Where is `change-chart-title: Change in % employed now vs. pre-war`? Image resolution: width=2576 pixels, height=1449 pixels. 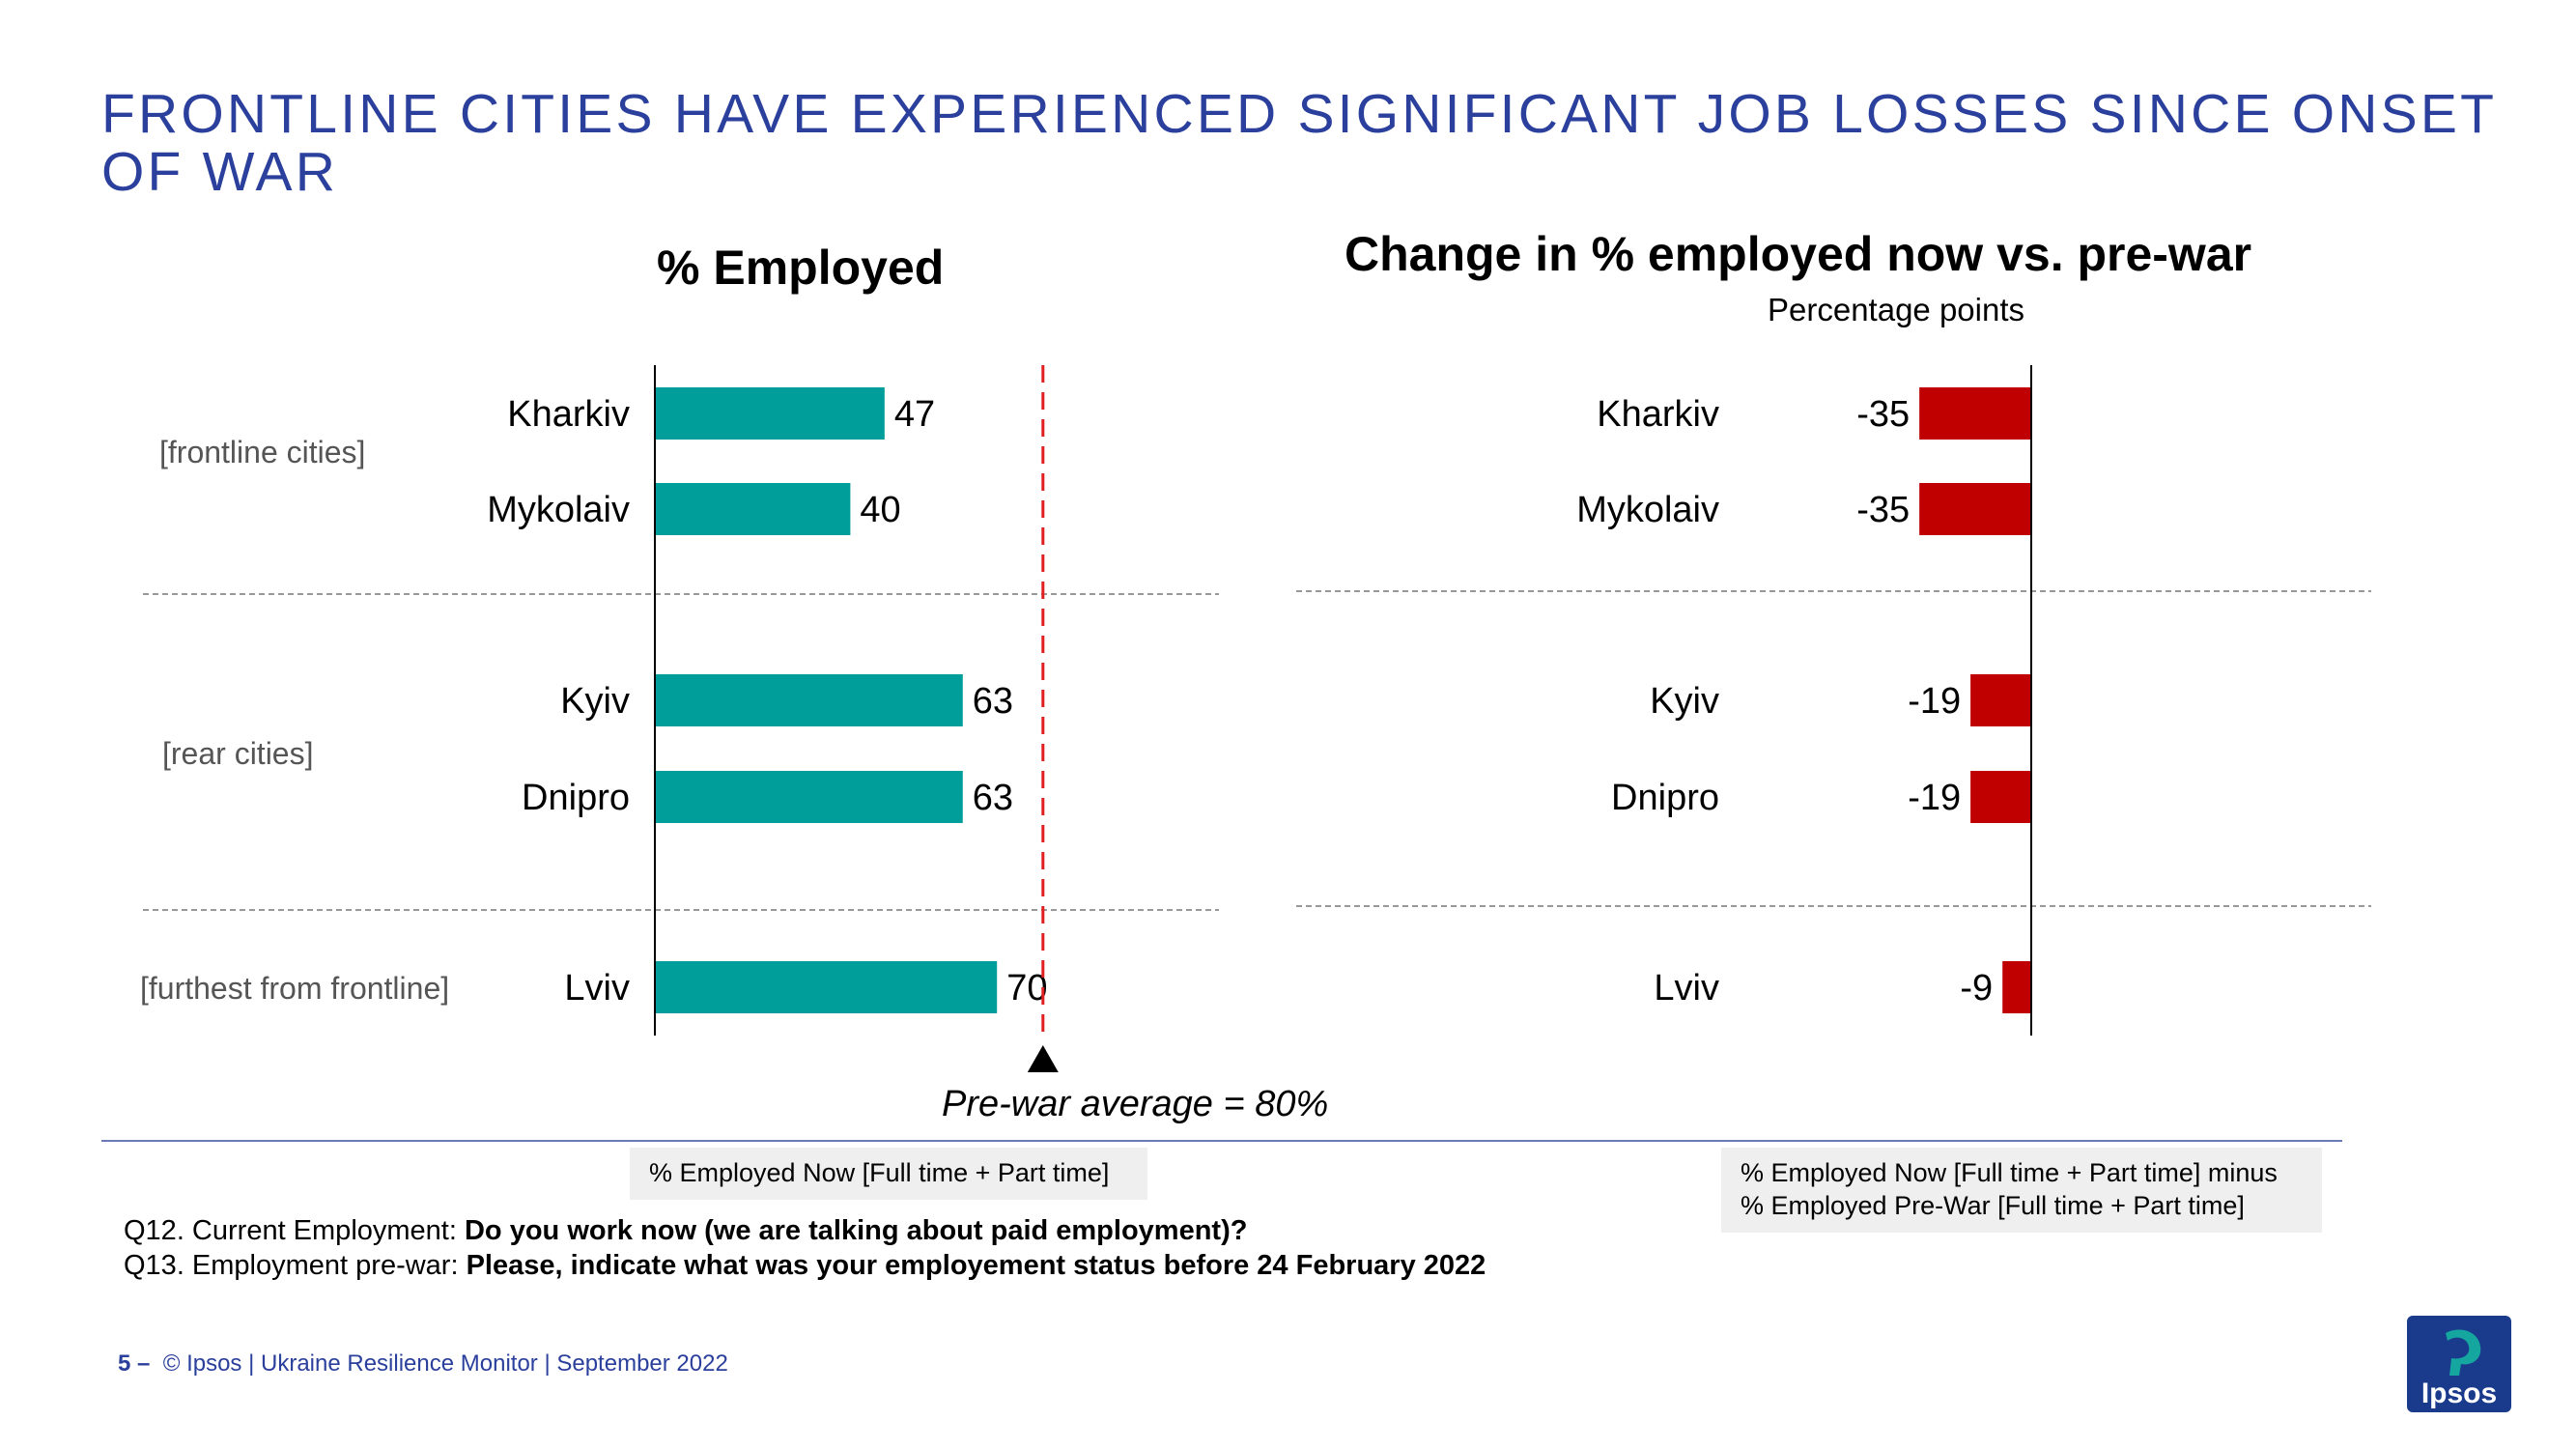 change-chart-title: Change in % employed now vs. pre-war is located at coordinates (1798, 254).